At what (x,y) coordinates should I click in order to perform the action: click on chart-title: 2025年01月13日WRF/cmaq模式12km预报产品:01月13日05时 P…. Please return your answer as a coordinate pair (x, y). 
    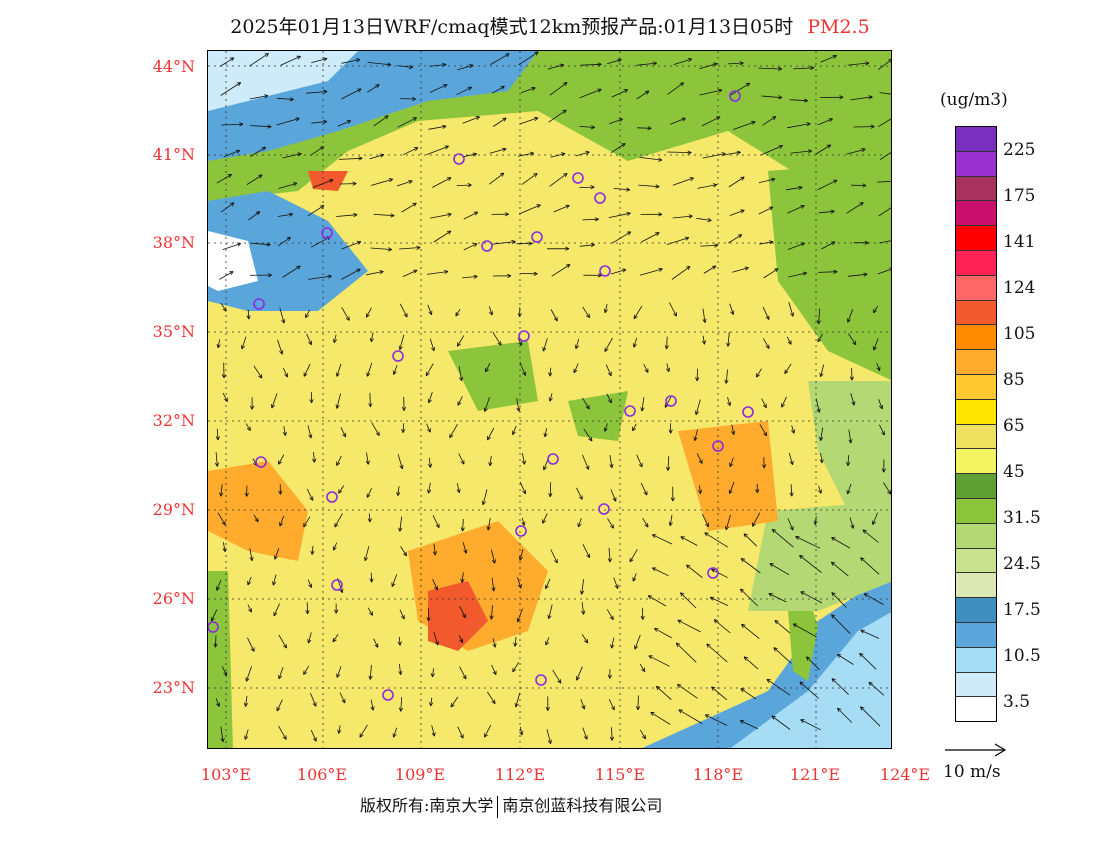
    Looking at the image, I should click on (550, 25).